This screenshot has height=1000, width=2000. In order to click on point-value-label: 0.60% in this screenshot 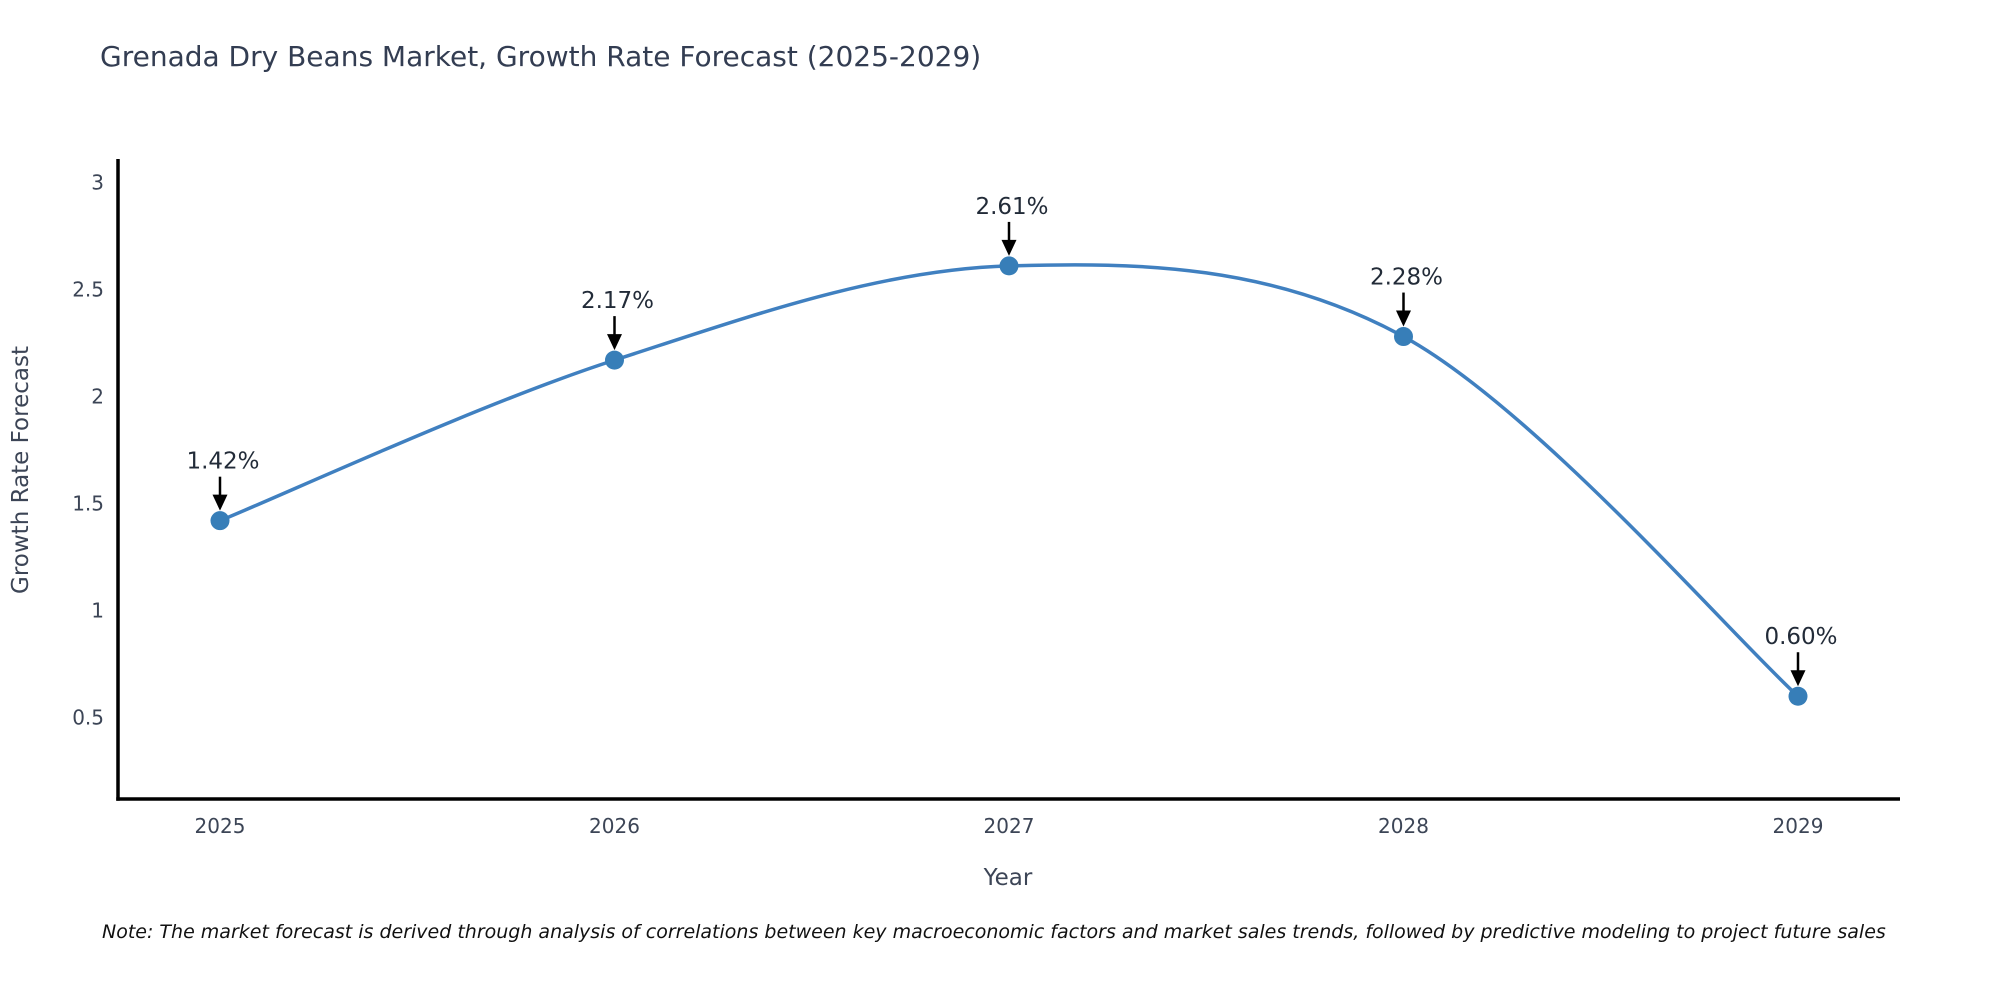, I will do `click(1800, 637)`.